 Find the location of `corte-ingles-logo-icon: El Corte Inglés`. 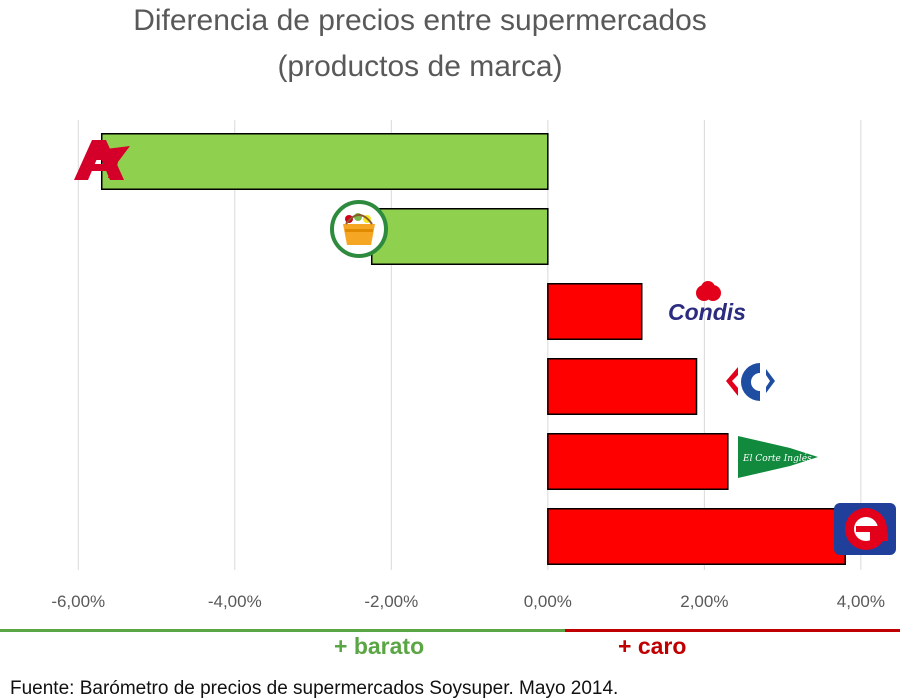

corte-ingles-logo-icon: El Corte Inglés is located at coordinates (778, 457).